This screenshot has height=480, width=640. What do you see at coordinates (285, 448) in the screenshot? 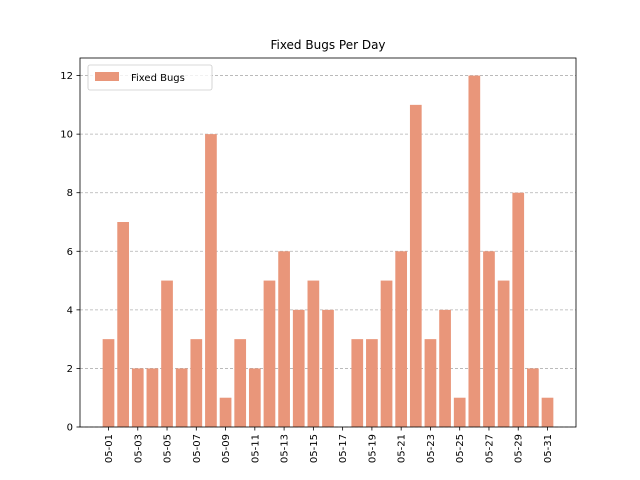
I see `x-tick-label: 05-13` at bounding box center [285, 448].